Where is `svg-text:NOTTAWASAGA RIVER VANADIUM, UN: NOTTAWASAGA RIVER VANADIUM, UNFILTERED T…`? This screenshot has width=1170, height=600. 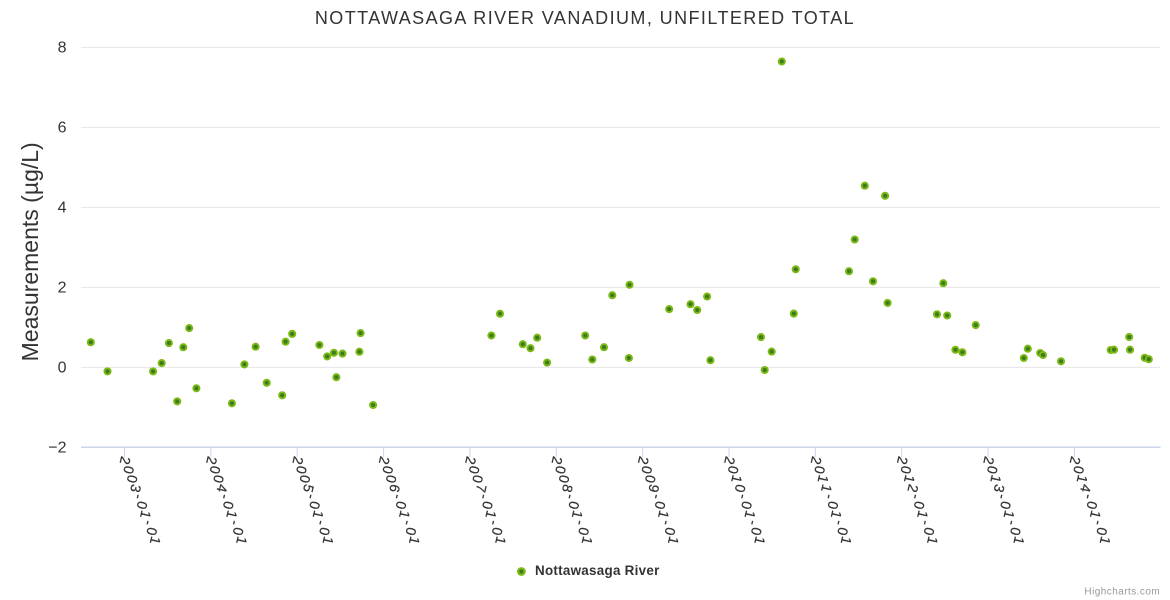
svg-text:NOTTAWASAGA RIVER VANADIUM, UN: NOTTAWASAGA RIVER VANADIUM, UNFILTERED T… is located at coordinates (585, 18).